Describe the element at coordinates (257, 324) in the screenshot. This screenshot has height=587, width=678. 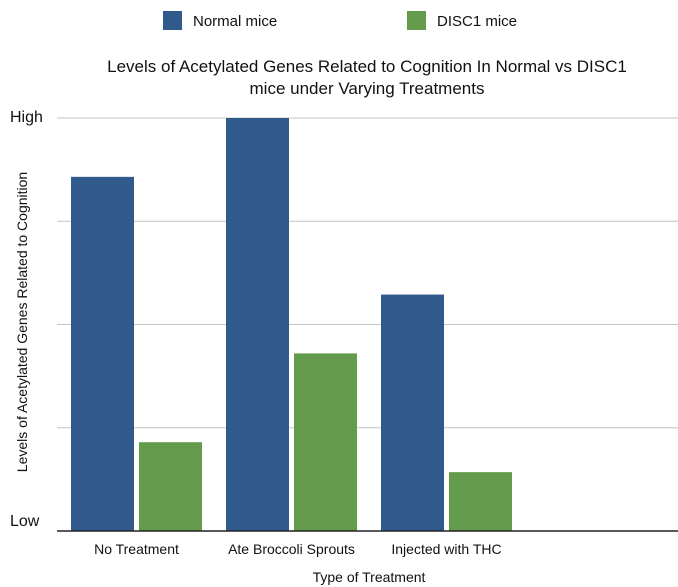
I see `bar-normal-mice-ate-broccoli-sprouts` at that location.